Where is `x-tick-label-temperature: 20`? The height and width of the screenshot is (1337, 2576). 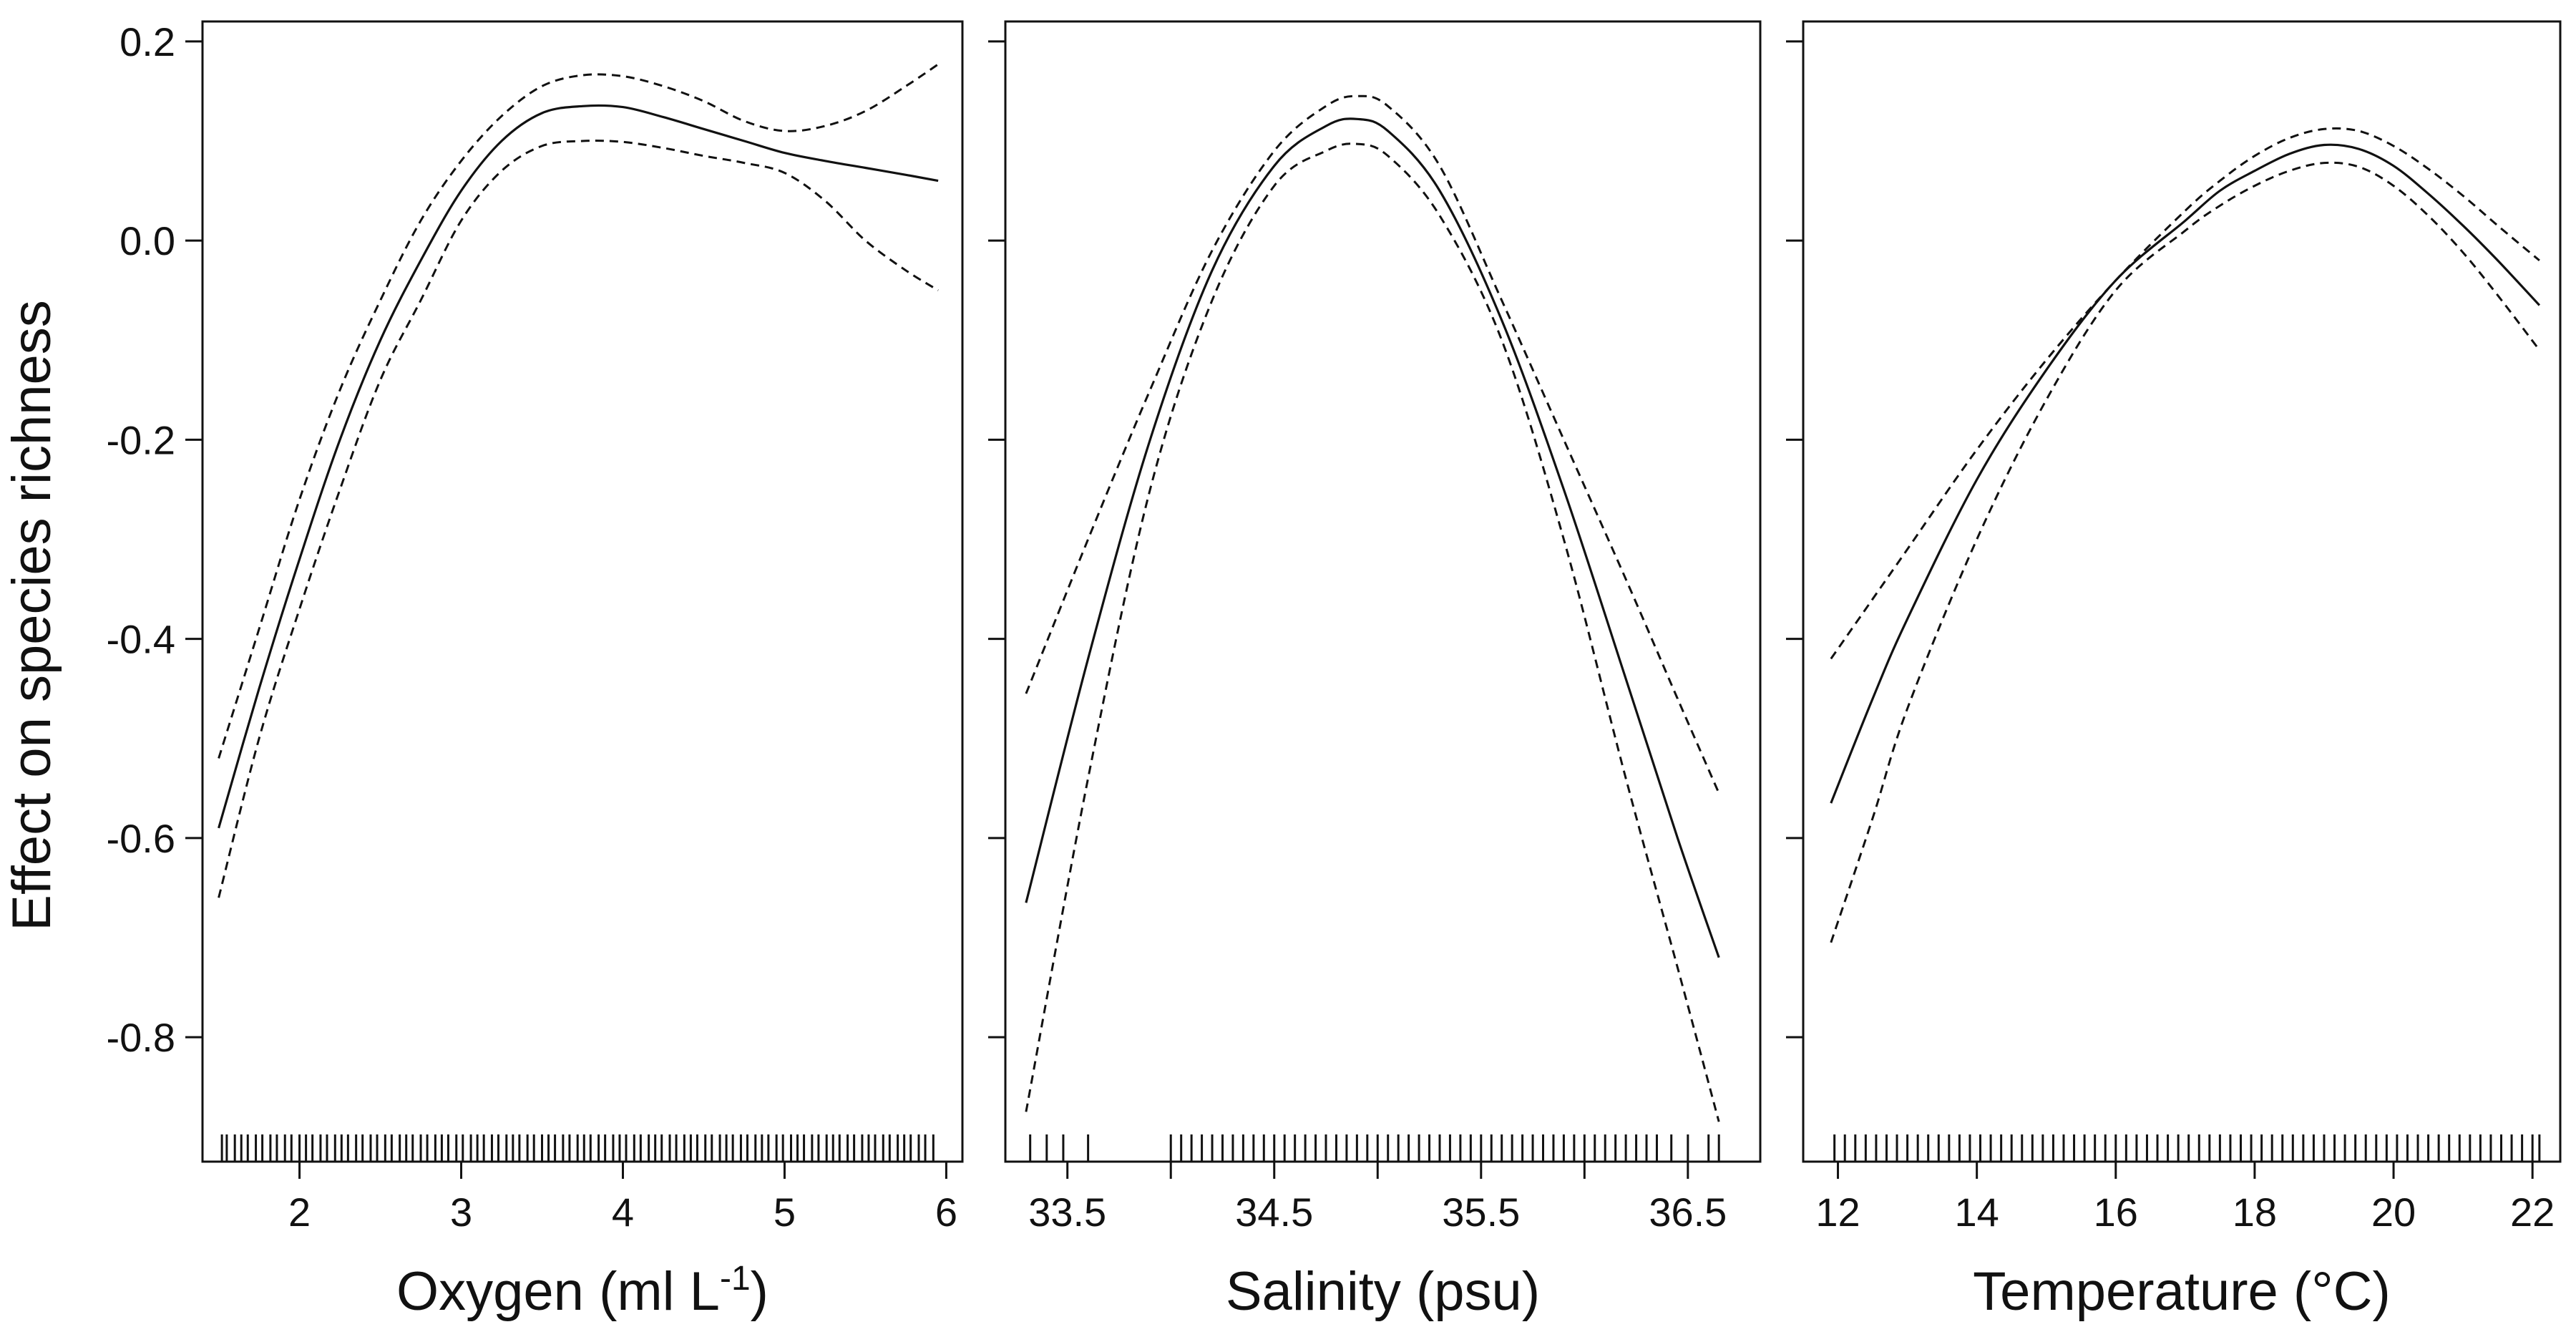
x-tick-label-temperature: 20 is located at coordinates (2393, 1212).